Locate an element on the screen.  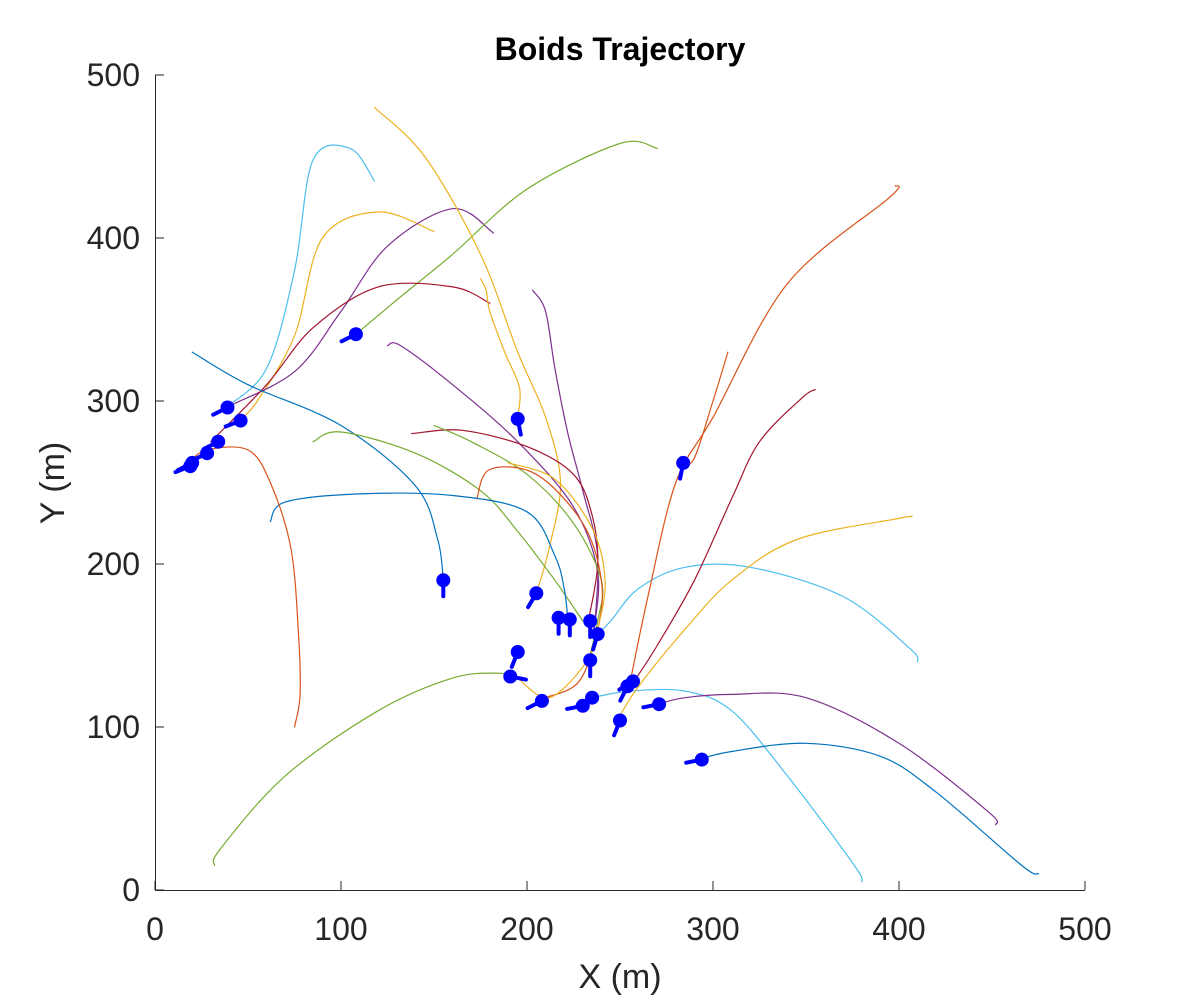
x-ticks: 0 100 200 300 400 500 is located at coordinates (629, 914).